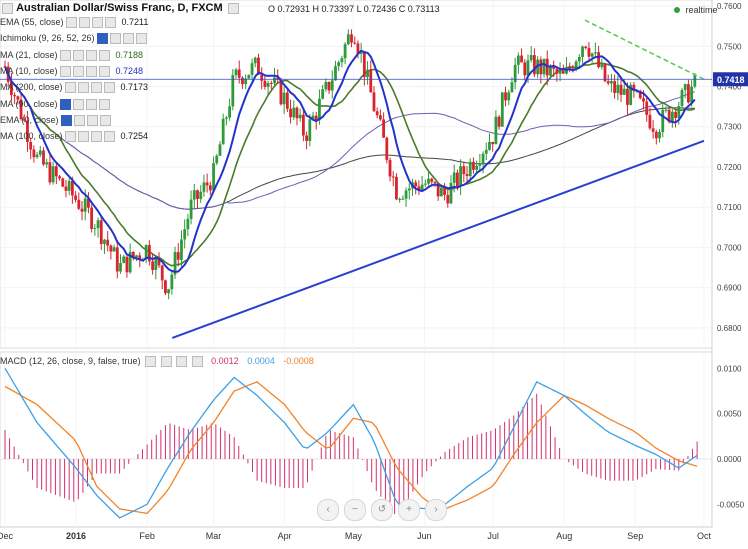 Image resolution: width=748 pixels, height=549 pixels. Describe the element at coordinates (55, 120) in the screenshot. I see `indicator-legend-row: EMA (0, close)` at that location.